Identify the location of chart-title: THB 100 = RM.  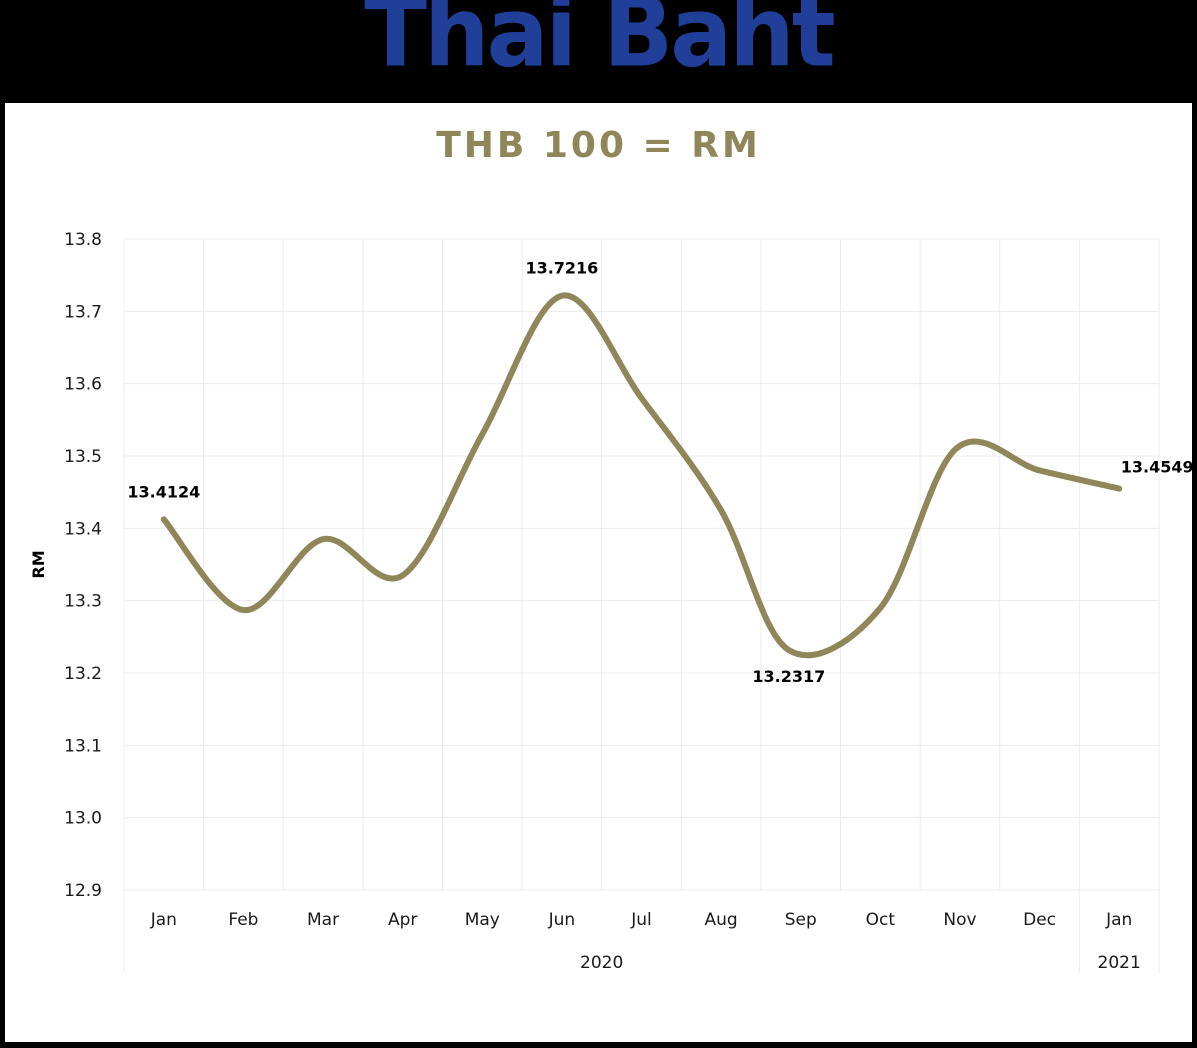
(598, 145).